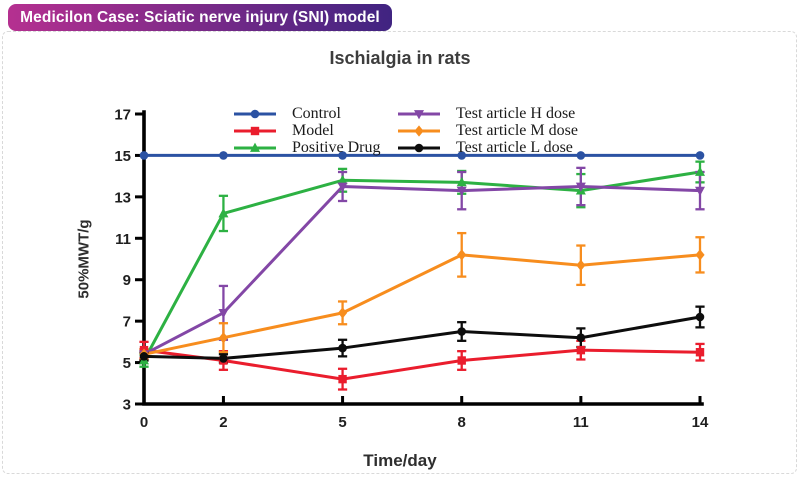 This screenshot has height=487, width=800. I want to click on y-tick-label: 7, so click(127, 322).